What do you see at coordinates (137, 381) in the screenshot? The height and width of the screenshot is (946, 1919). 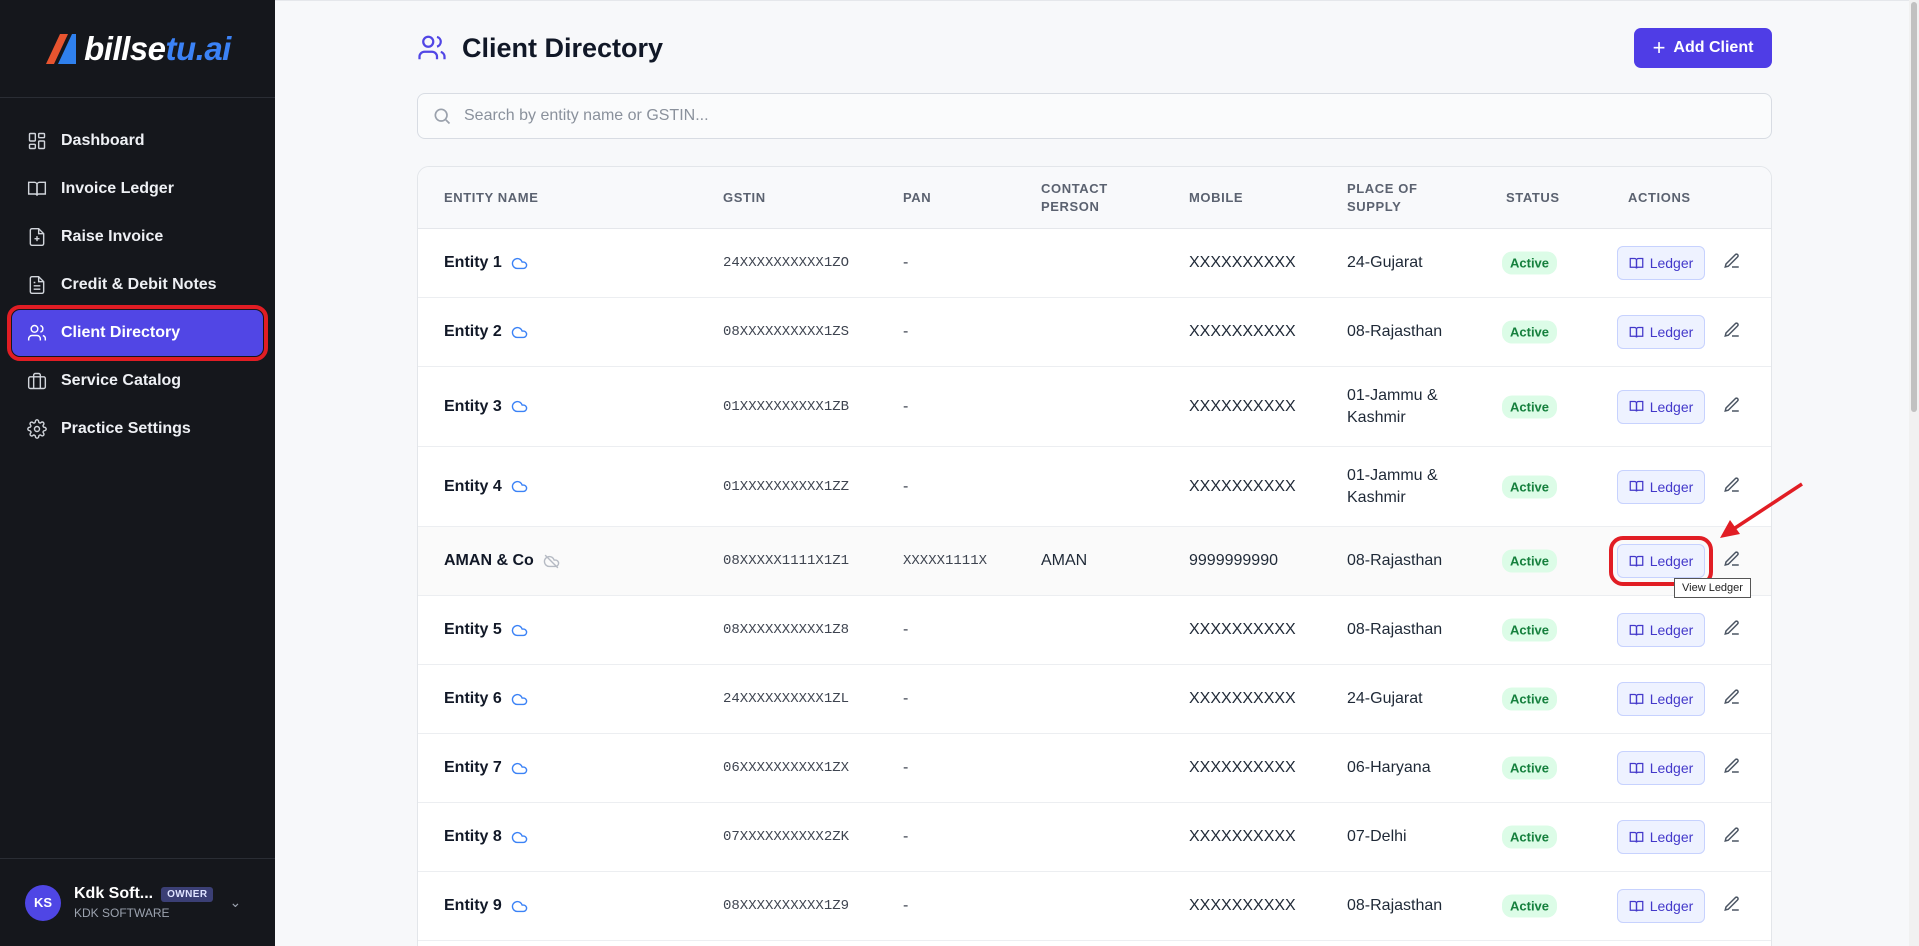 I see `sidebar-item-service-catalog: Service Catalog` at bounding box center [137, 381].